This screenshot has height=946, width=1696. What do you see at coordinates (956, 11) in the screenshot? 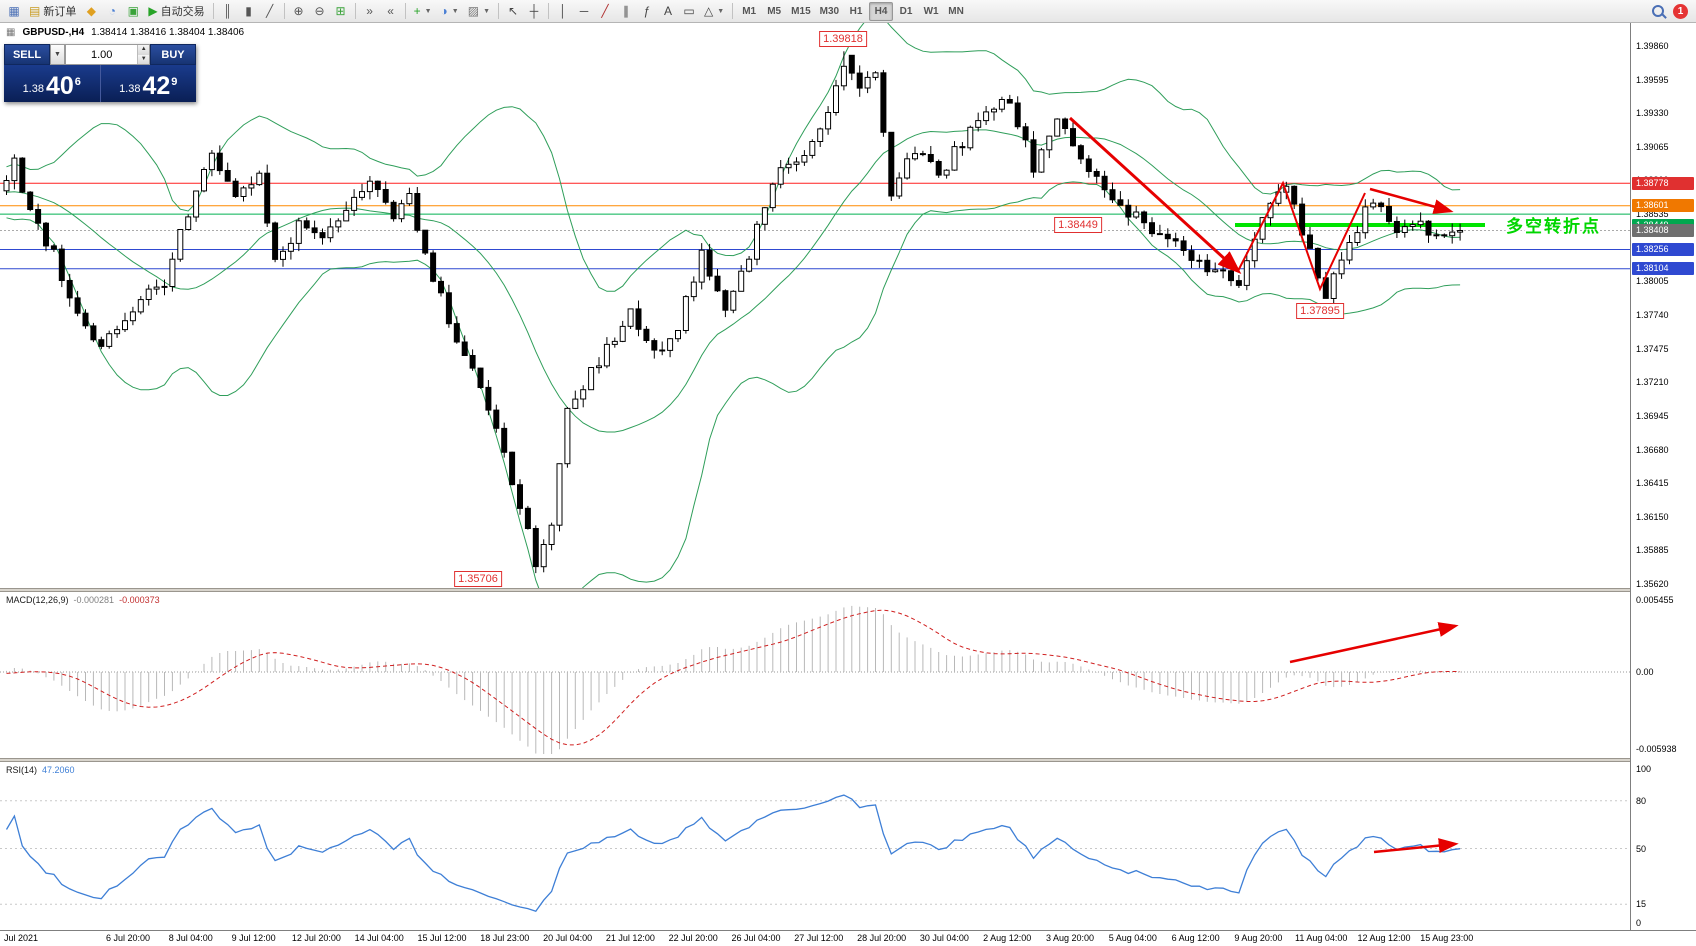
I see `timeframe-mn-button: MN` at bounding box center [956, 11].